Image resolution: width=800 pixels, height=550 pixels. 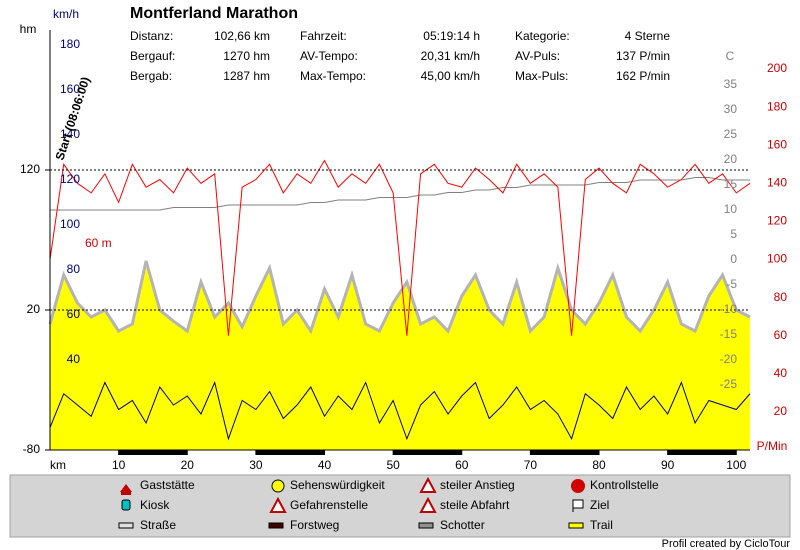 What do you see at coordinates (733, 234) in the screenshot?
I see `y-tick-label: 5` at bounding box center [733, 234].